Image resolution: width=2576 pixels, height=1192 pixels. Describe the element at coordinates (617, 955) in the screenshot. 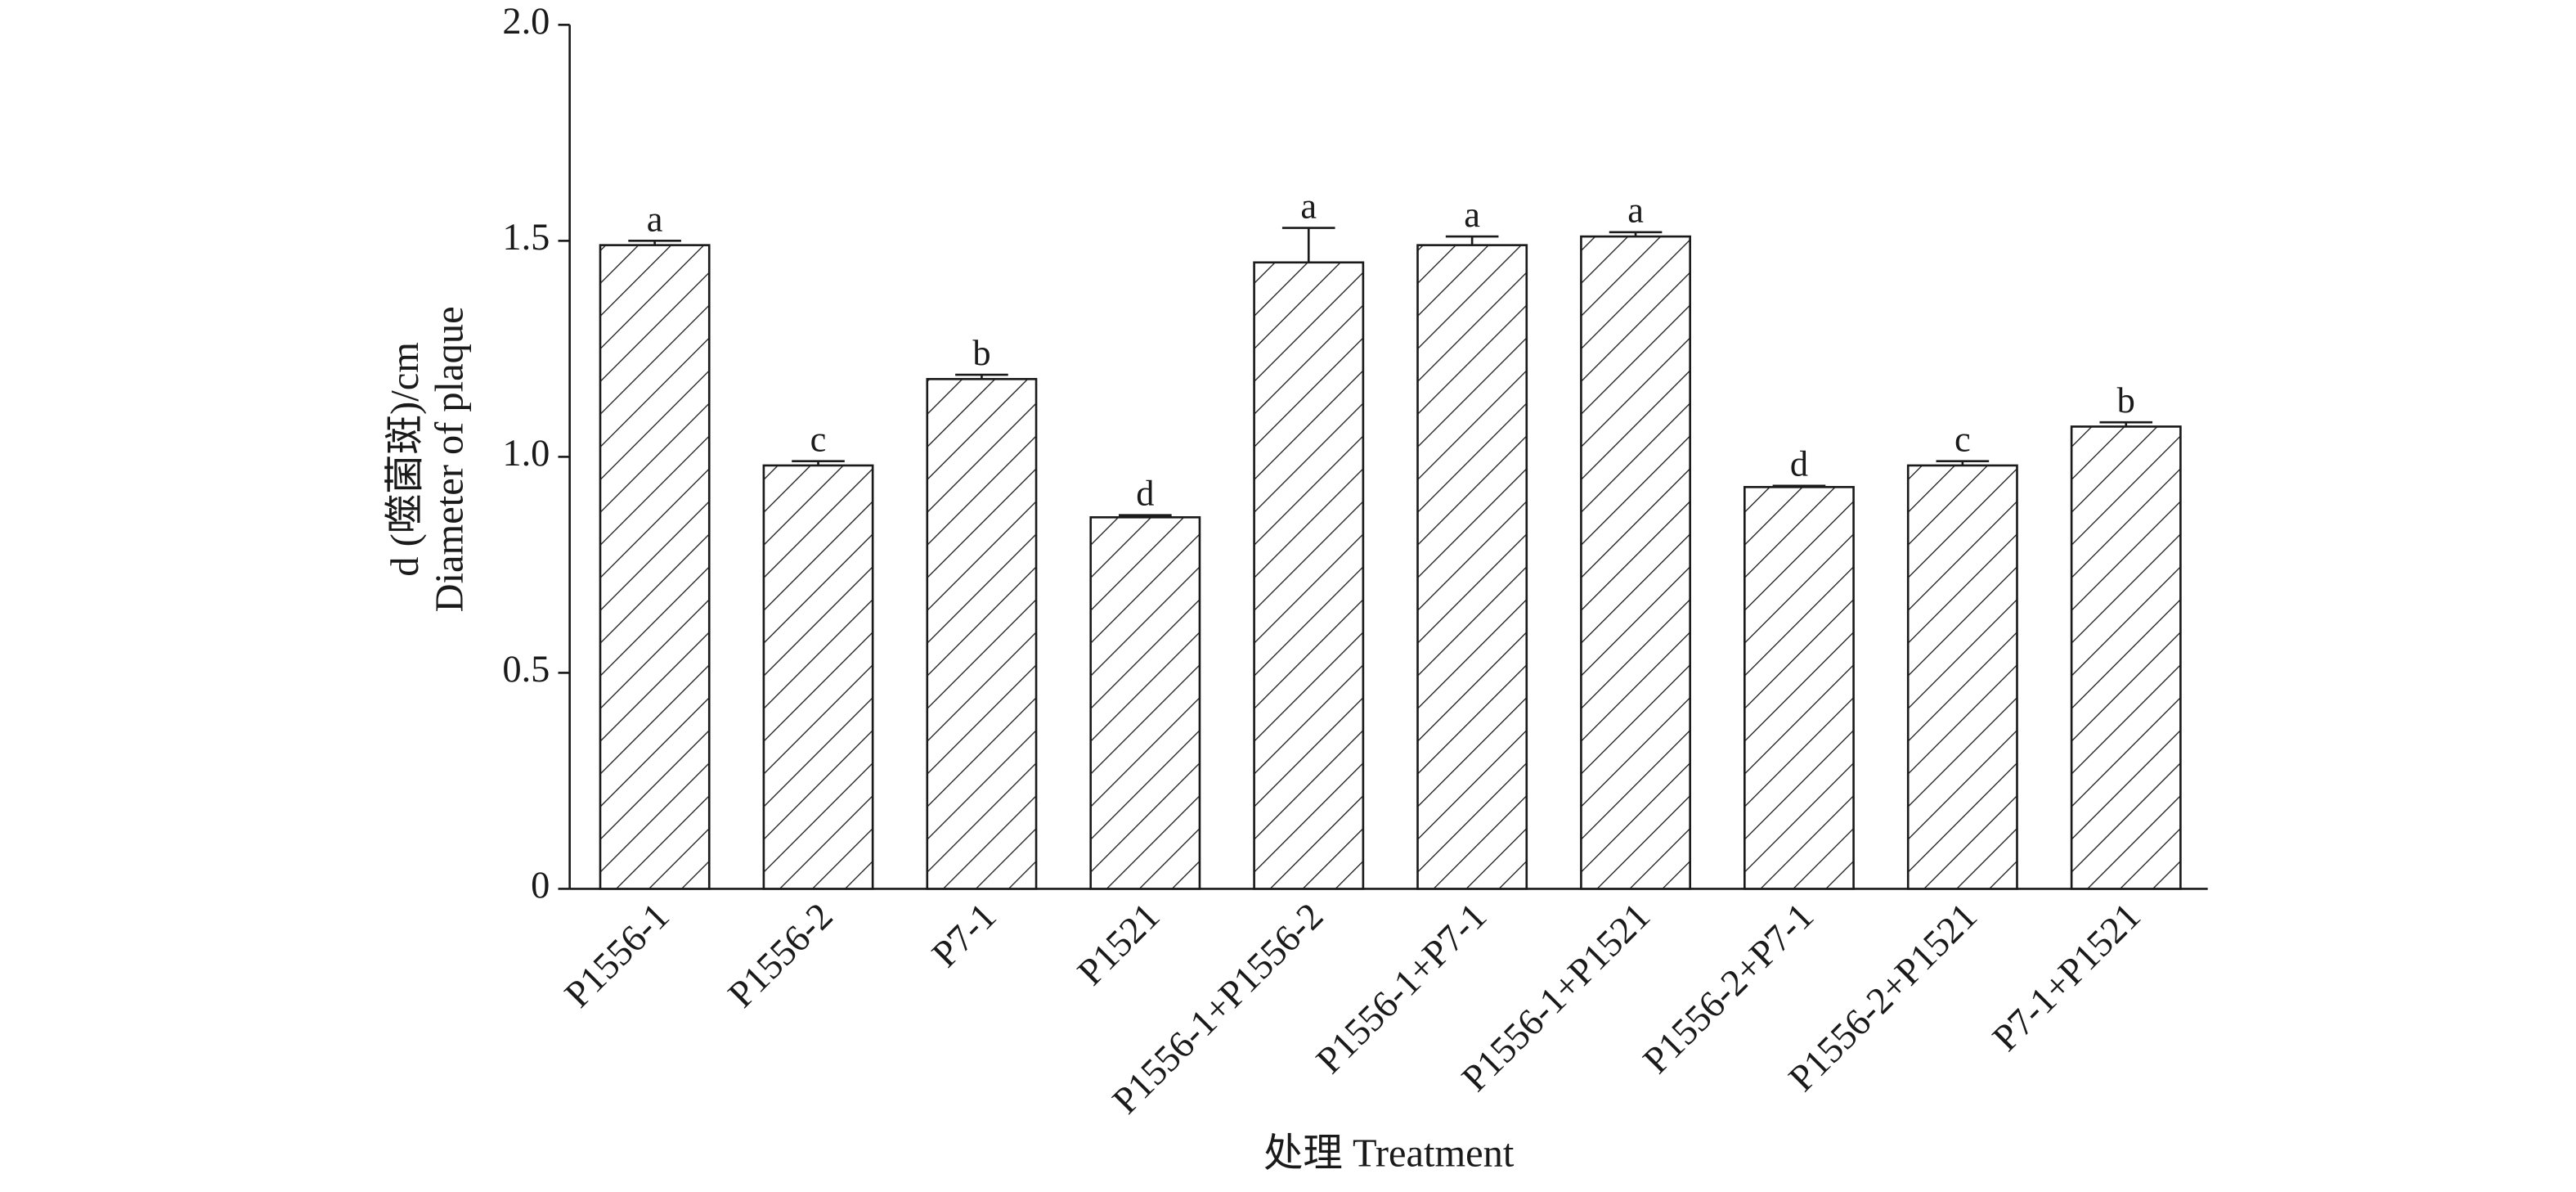

I see `x-tick-label: P1556-1` at that location.